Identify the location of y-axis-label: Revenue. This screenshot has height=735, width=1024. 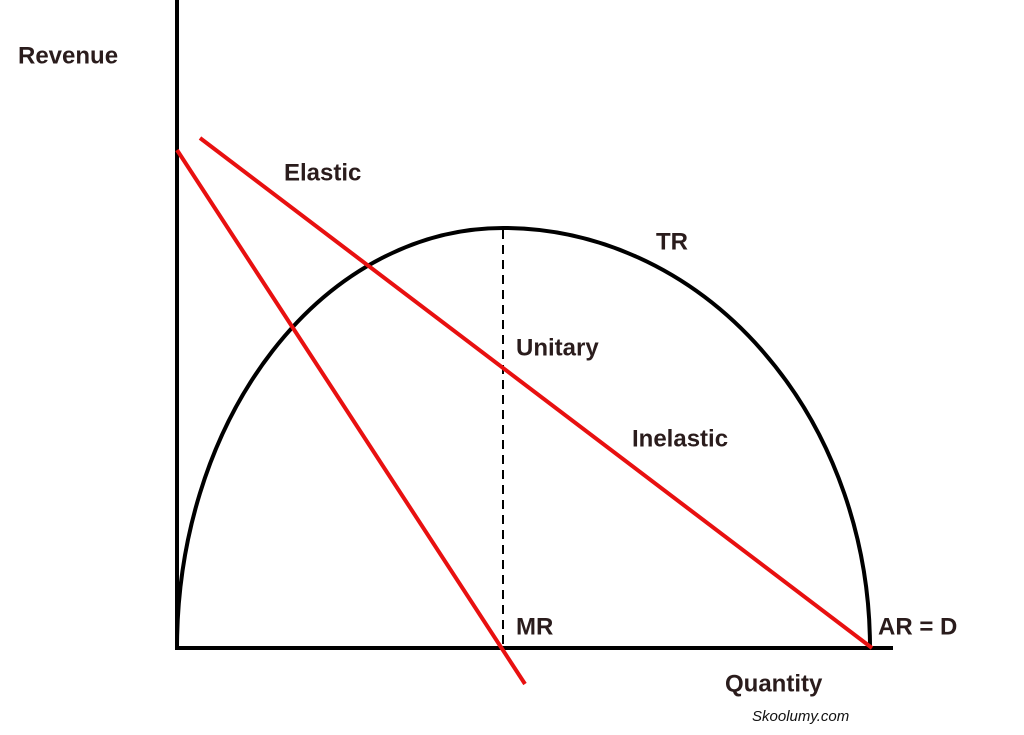
(68, 55).